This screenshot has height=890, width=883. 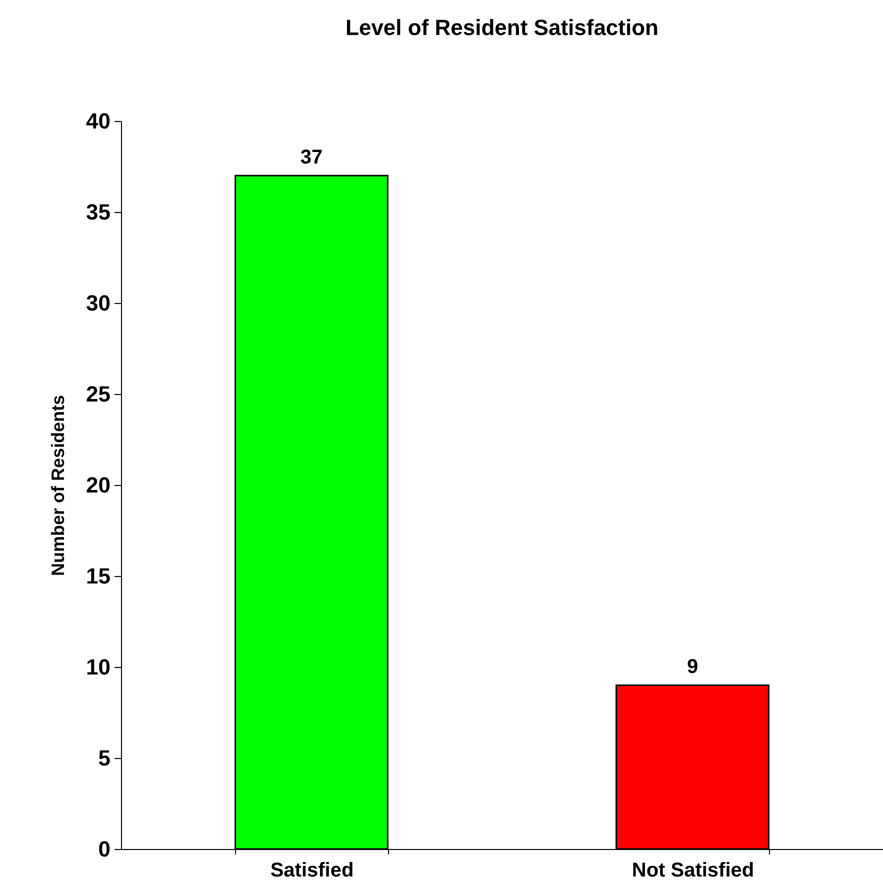 I want to click on y-tick-label: 10, so click(x=98, y=667).